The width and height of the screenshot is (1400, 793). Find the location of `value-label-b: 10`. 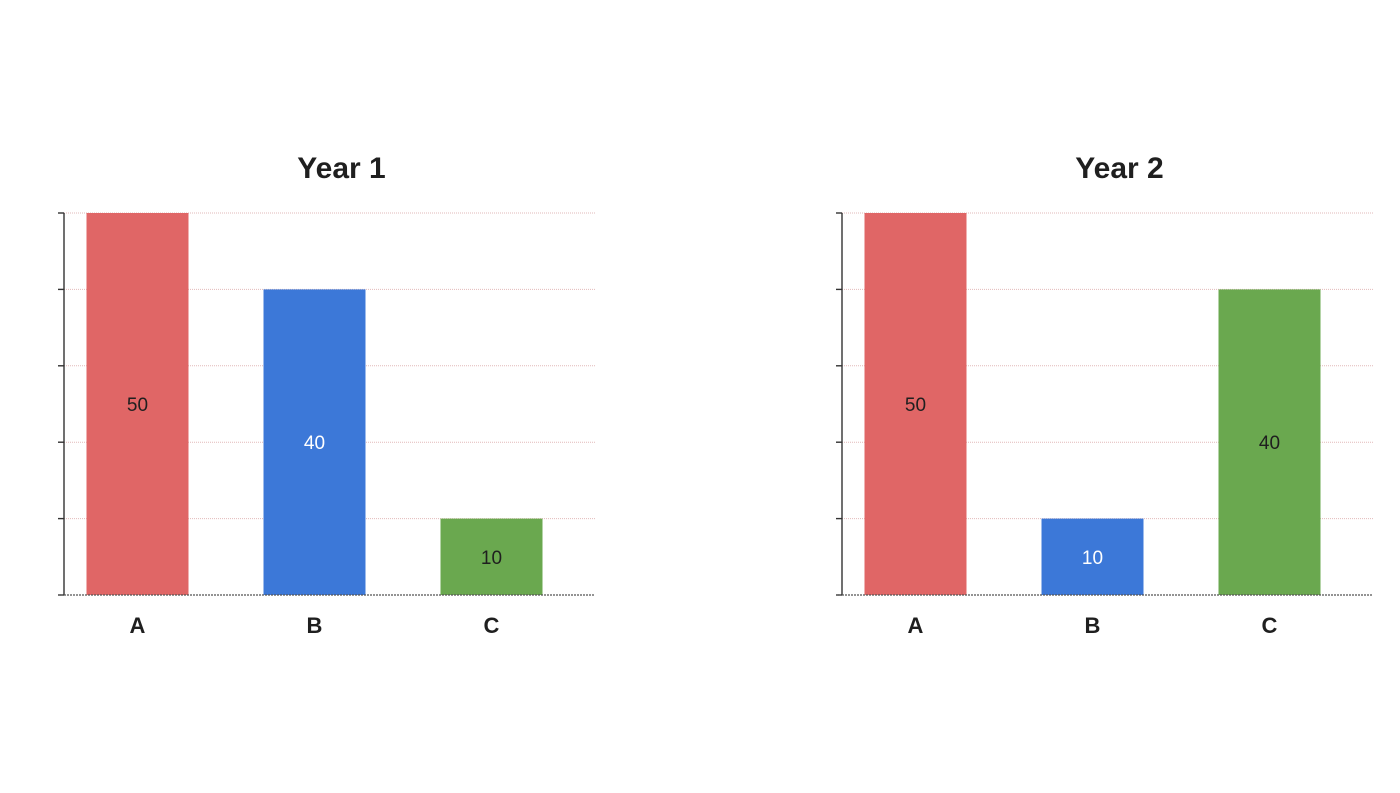

value-label-b: 10 is located at coordinates (1092, 558).